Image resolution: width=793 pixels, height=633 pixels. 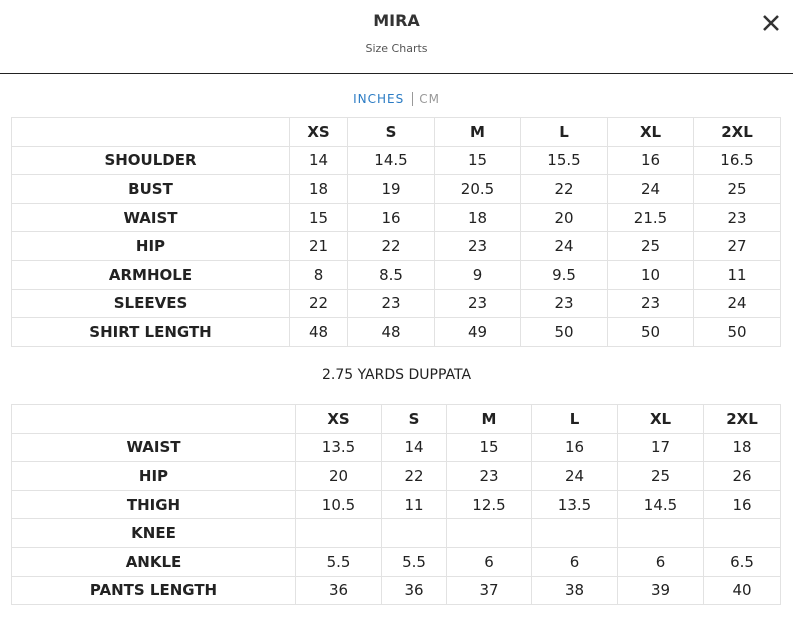 What do you see at coordinates (564, 160) in the screenshot?
I see `cell: 15.5` at bounding box center [564, 160].